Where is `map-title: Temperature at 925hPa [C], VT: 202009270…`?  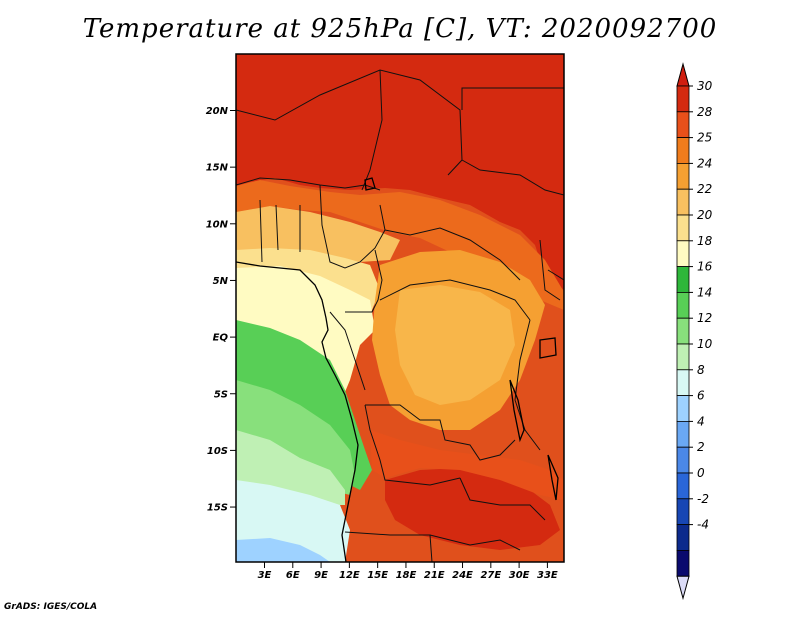
map-title: Temperature at 925hPa [C], VT: 202009270… is located at coordinates (400, 29).